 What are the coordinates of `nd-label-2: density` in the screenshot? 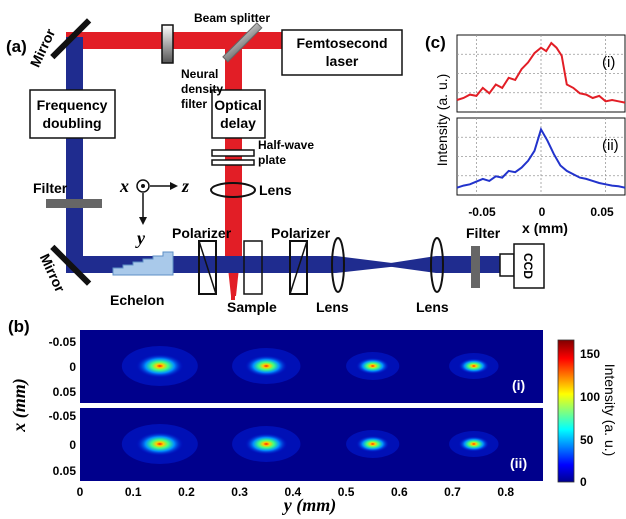 It's located at (202, 89).